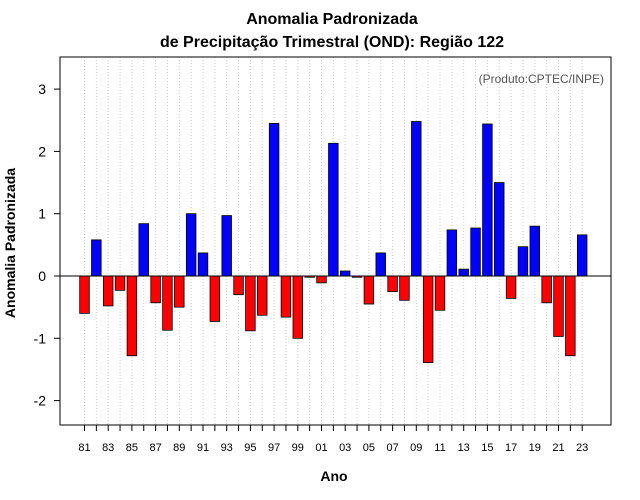  I want to click on x-tick-label: 23, so click(582, 448).